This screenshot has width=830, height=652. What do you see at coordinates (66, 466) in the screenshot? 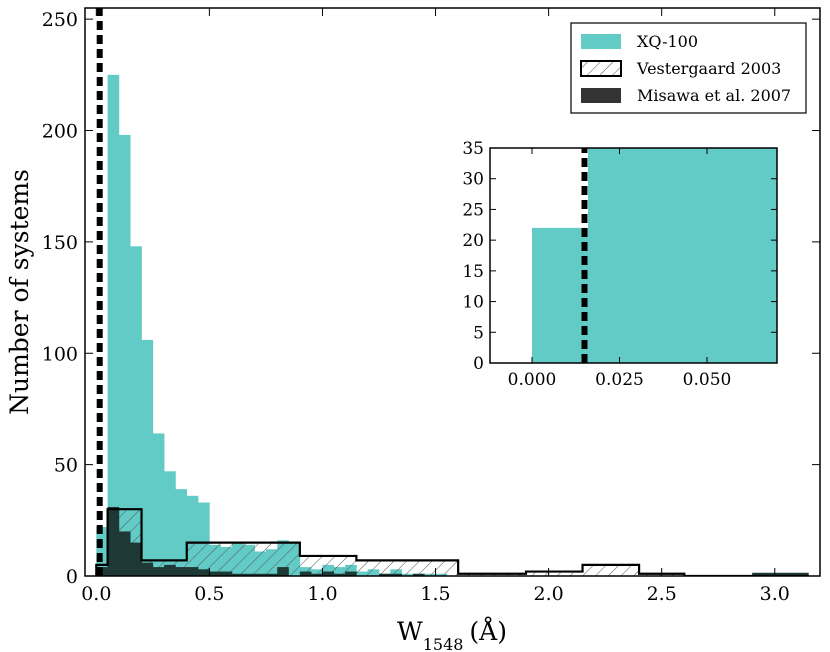
I see `y-tick-label: 50` at bounding box center [66, 466].